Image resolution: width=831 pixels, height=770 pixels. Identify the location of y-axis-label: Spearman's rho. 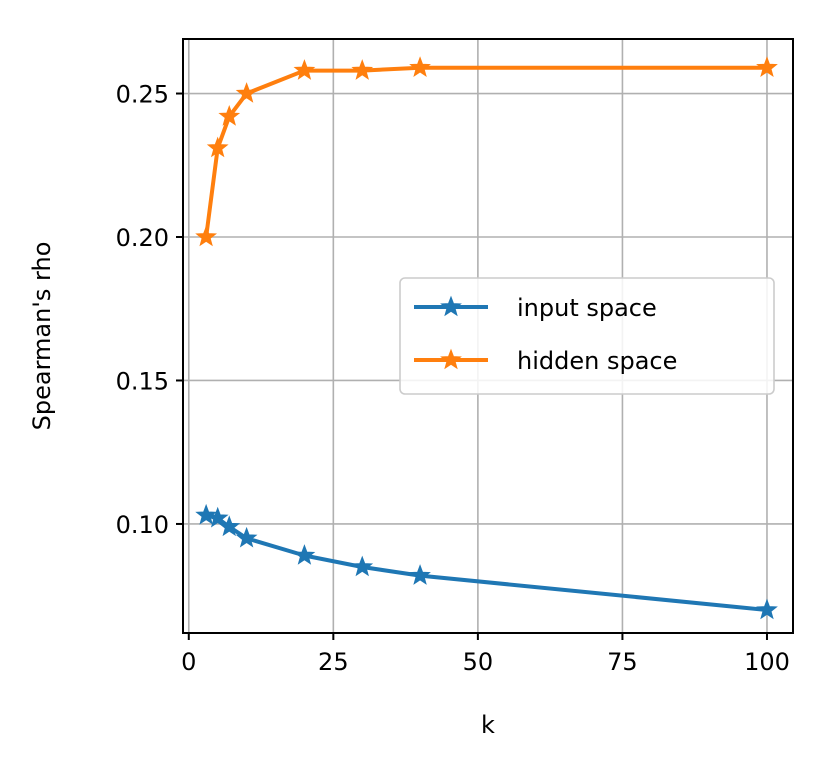
(42, 336).